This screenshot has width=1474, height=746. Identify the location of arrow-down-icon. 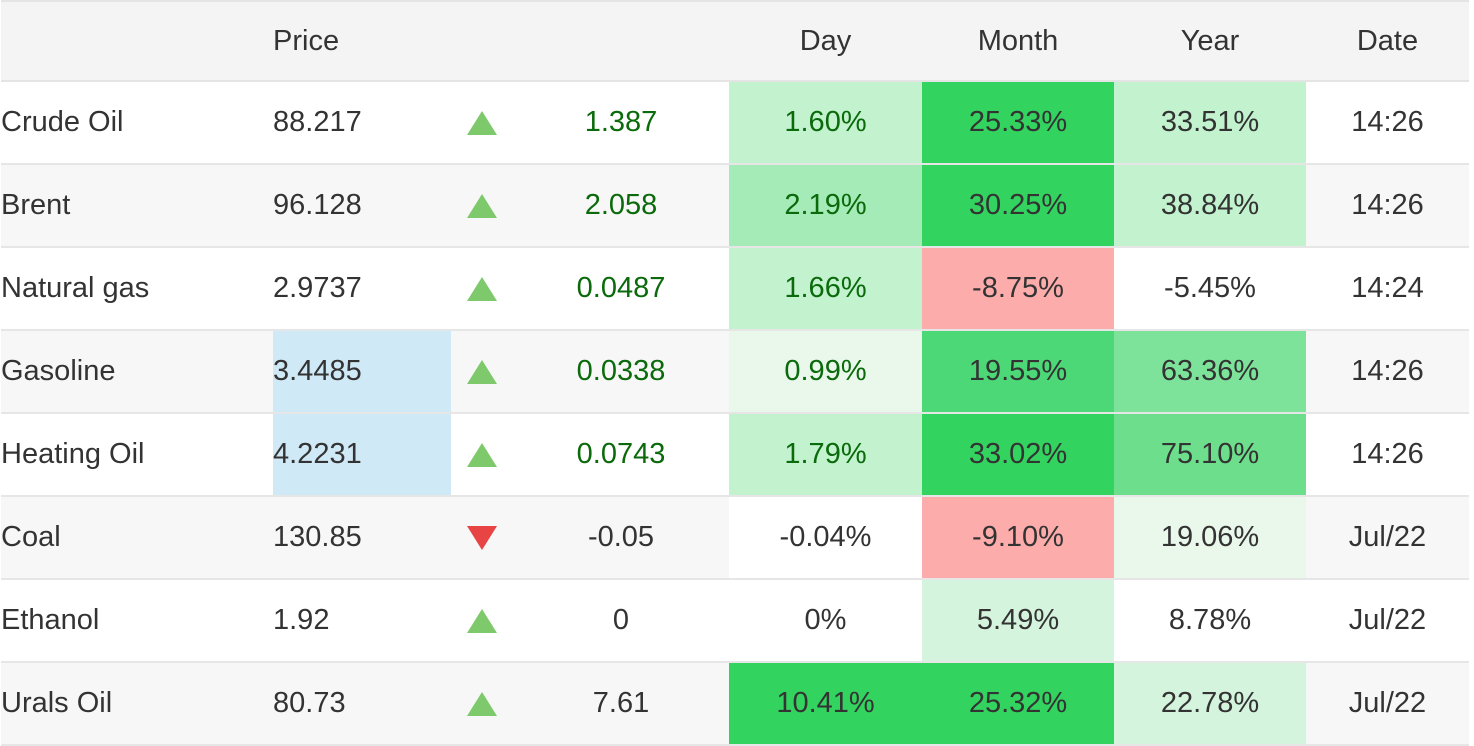
(482, 538).